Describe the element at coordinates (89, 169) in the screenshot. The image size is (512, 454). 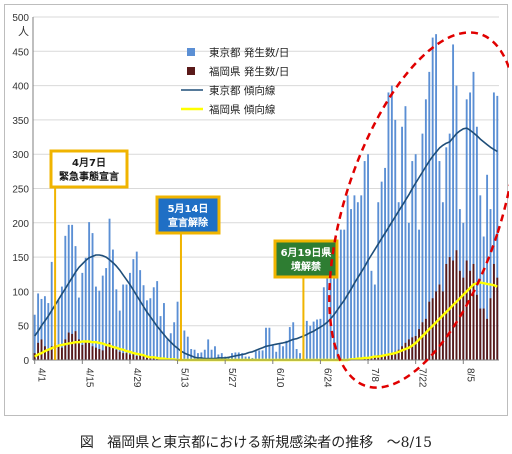
I see `callout-box` at that location.